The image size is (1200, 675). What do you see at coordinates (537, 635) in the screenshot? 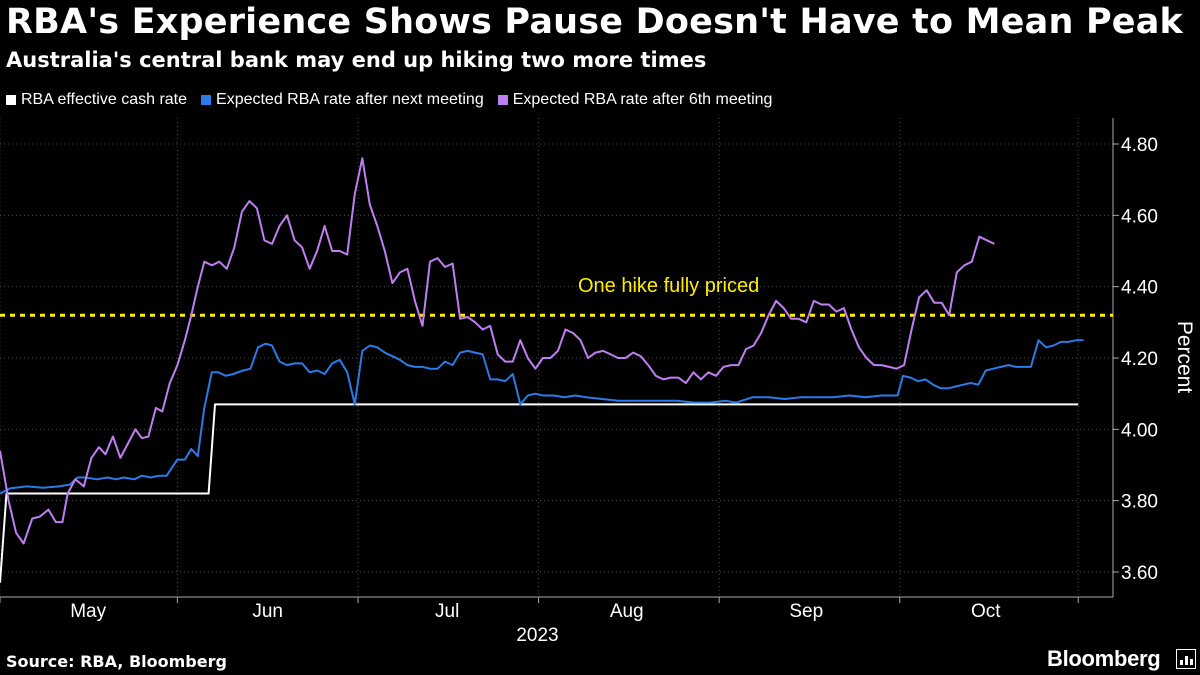
I see `x-axis-title: 2023` at bounding box center [537, 635].